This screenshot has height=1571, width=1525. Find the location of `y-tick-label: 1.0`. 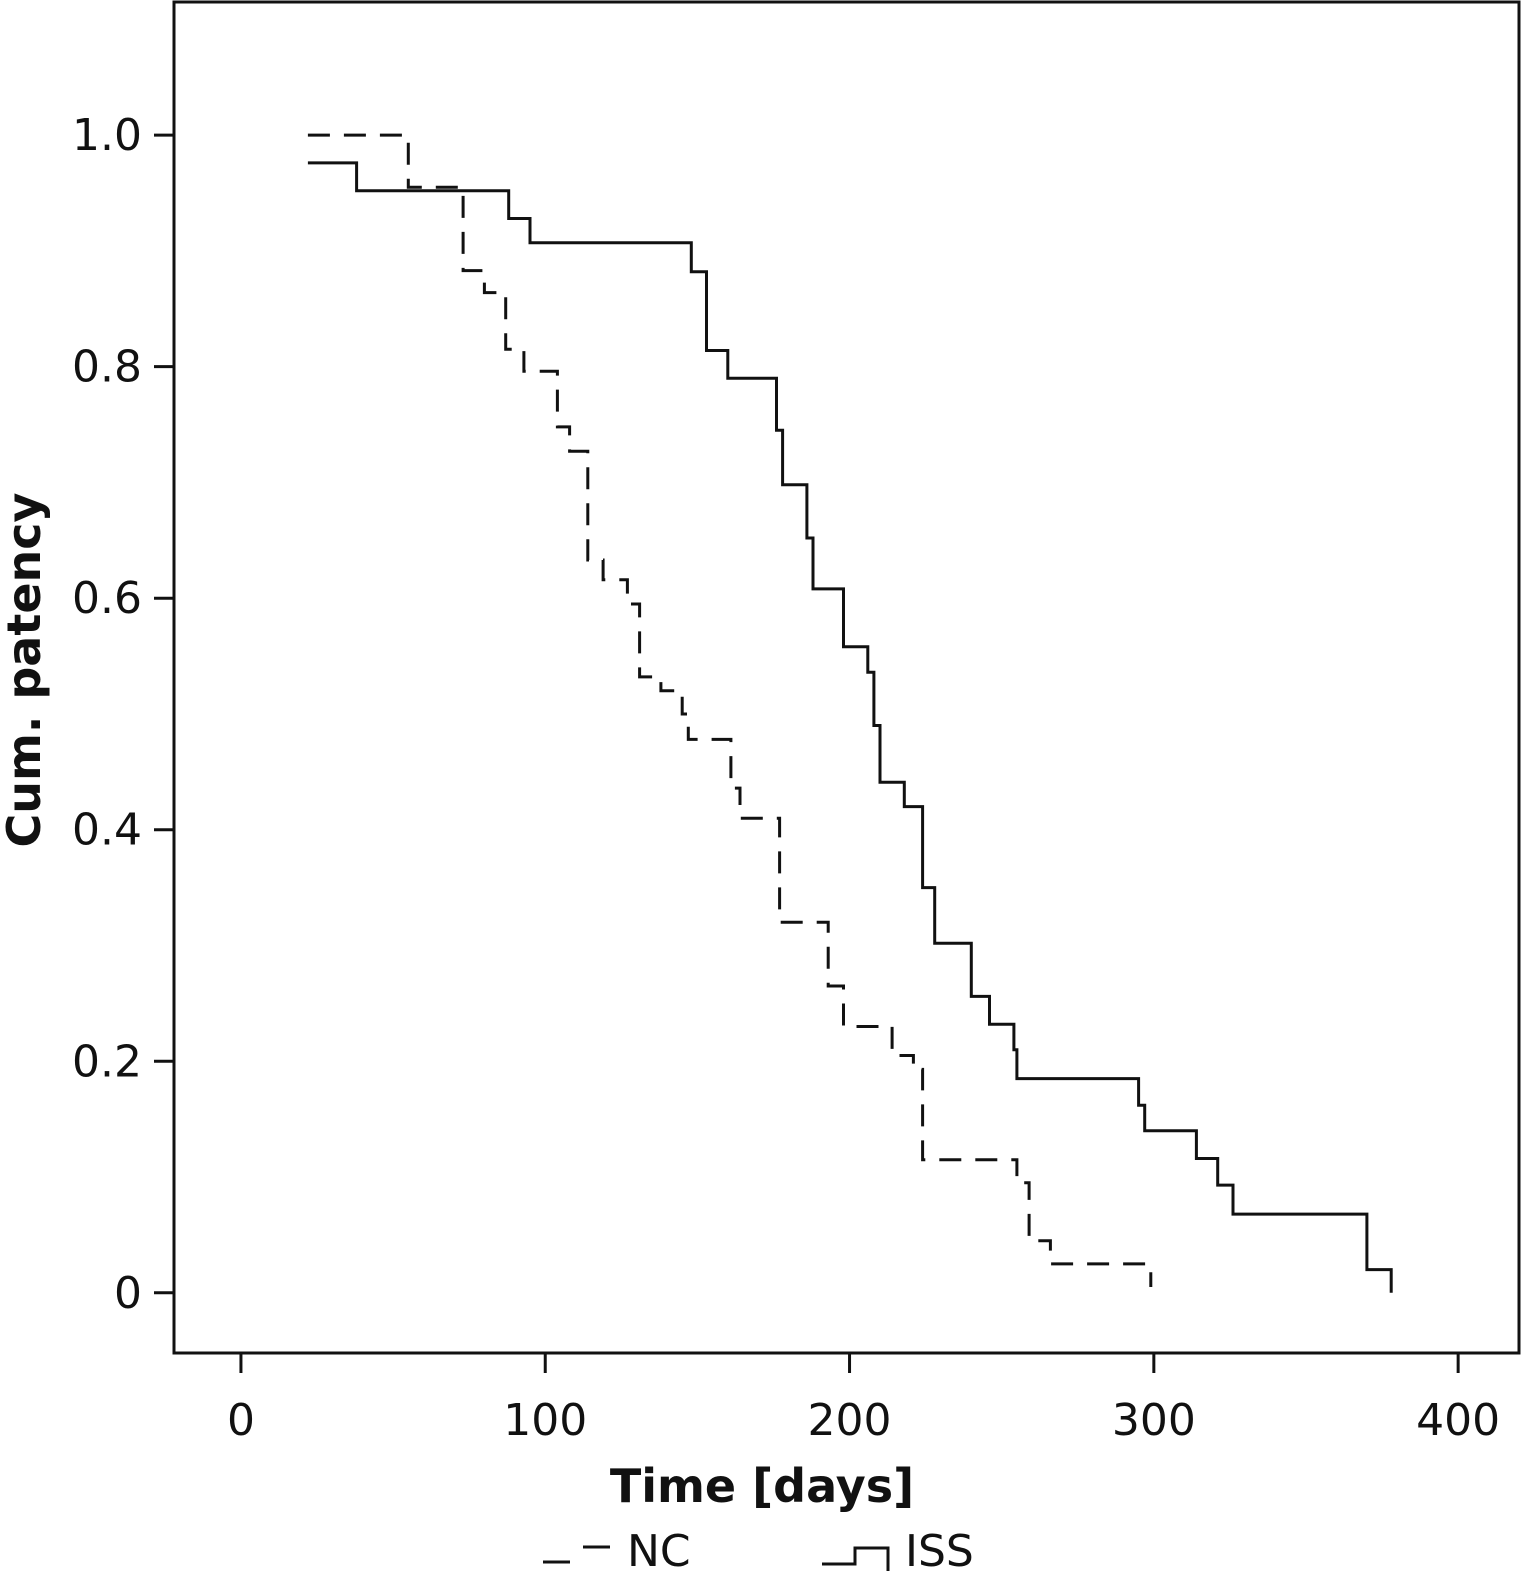

y-tick-label: 1.0 is located at coordinates (107, 135).